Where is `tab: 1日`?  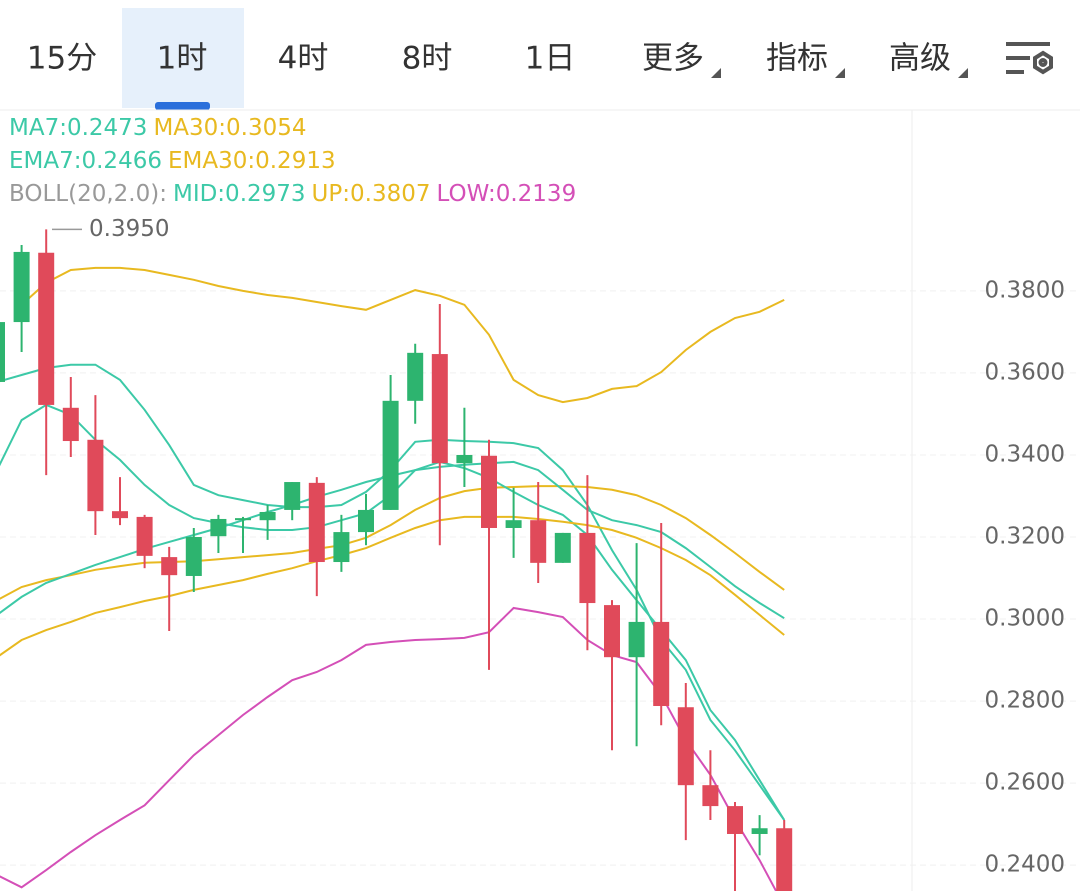
tab: 1日 is located at coordinates (550, 59).